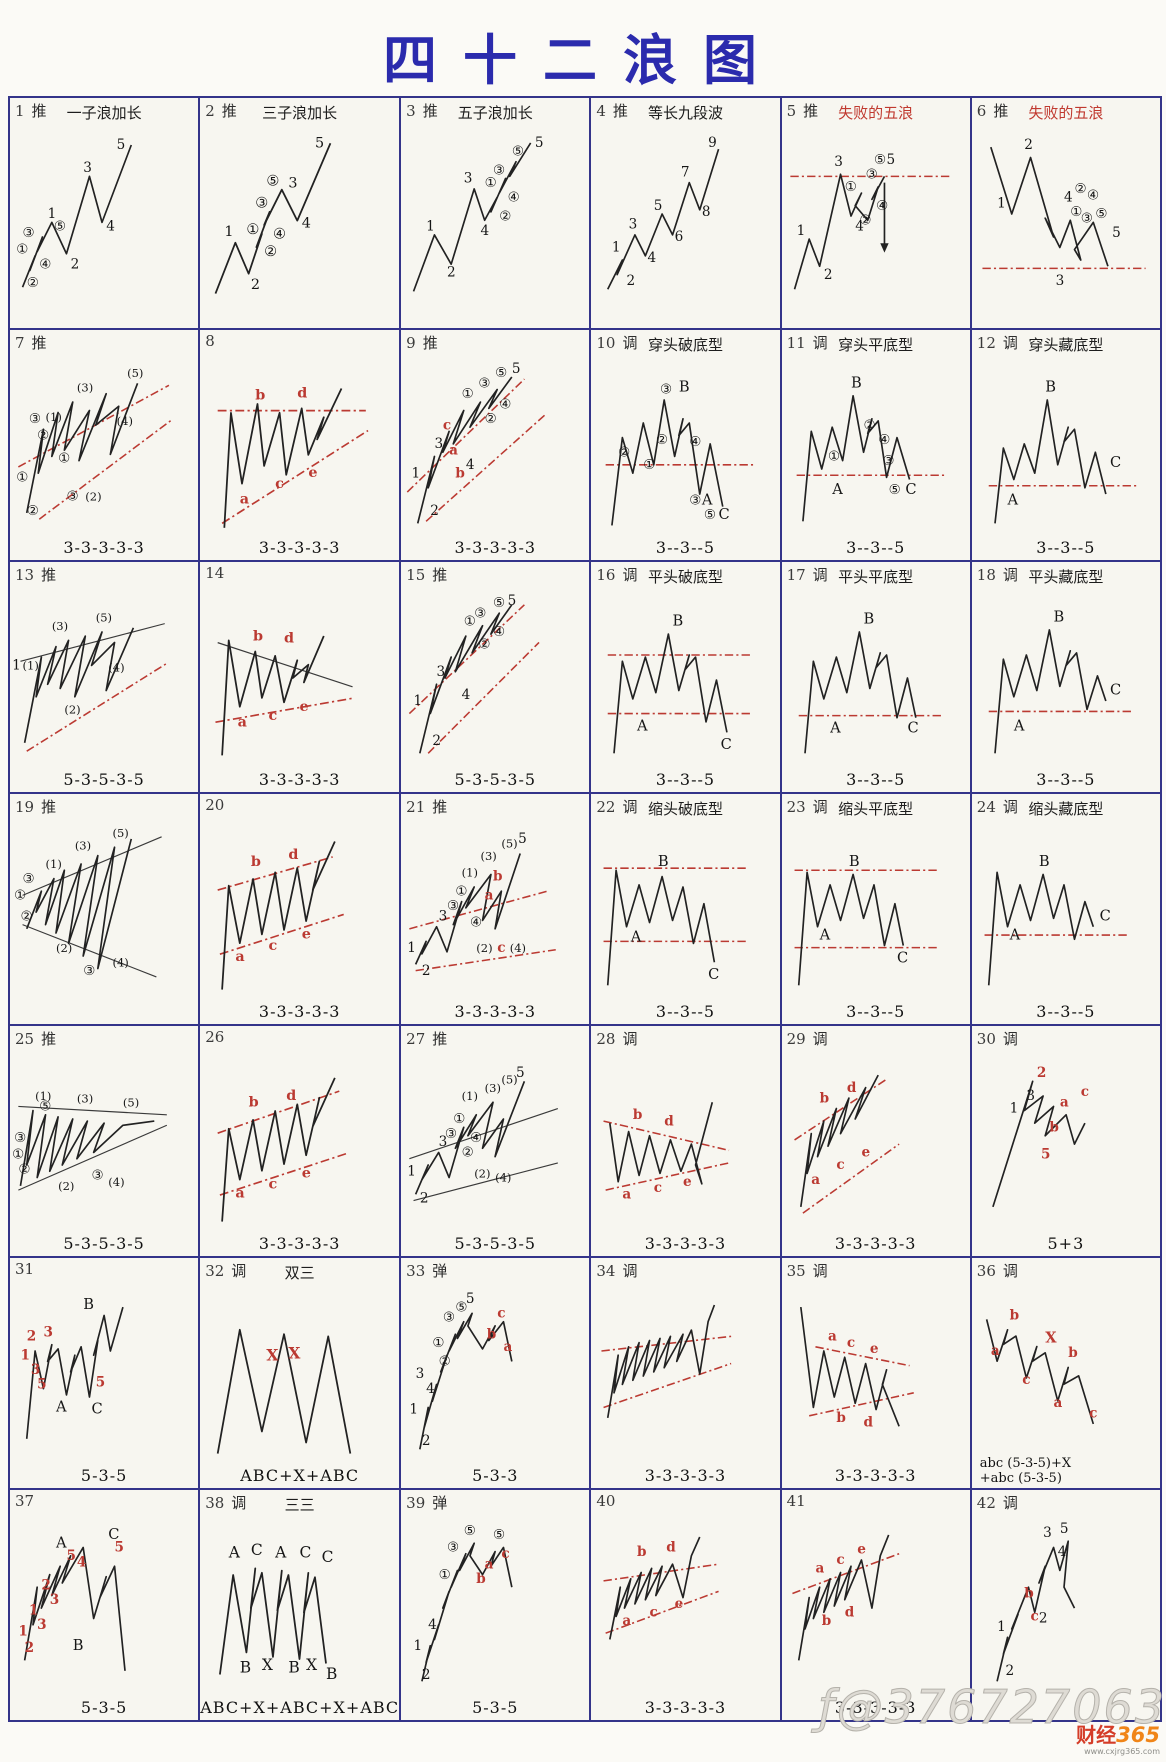 The height and width of the screenshot is (1762, 1166). Describe the element at coordinates (300, 1141) in the screenshot. I see `wave-cell-26: 26 b d a c e 3-3-3-3-3` at that location.